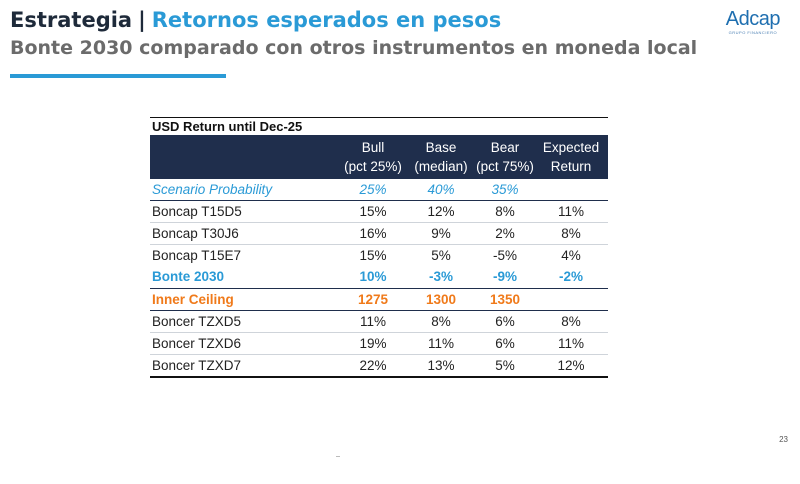  What do you see at coordinates (379, 277) in the screenshot?
I see `table-row-bonte-2030: Bonte 2030 10% -3% -9% -2%` at bounding box center [379, 277].